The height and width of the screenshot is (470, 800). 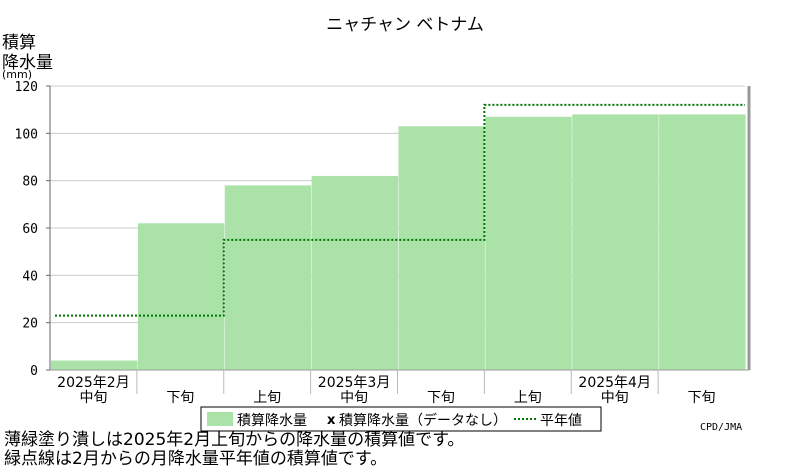 I want to click on legend: 積算降水量 x 積算降水量（データなし） 平年値, so click(x=401, y=419).